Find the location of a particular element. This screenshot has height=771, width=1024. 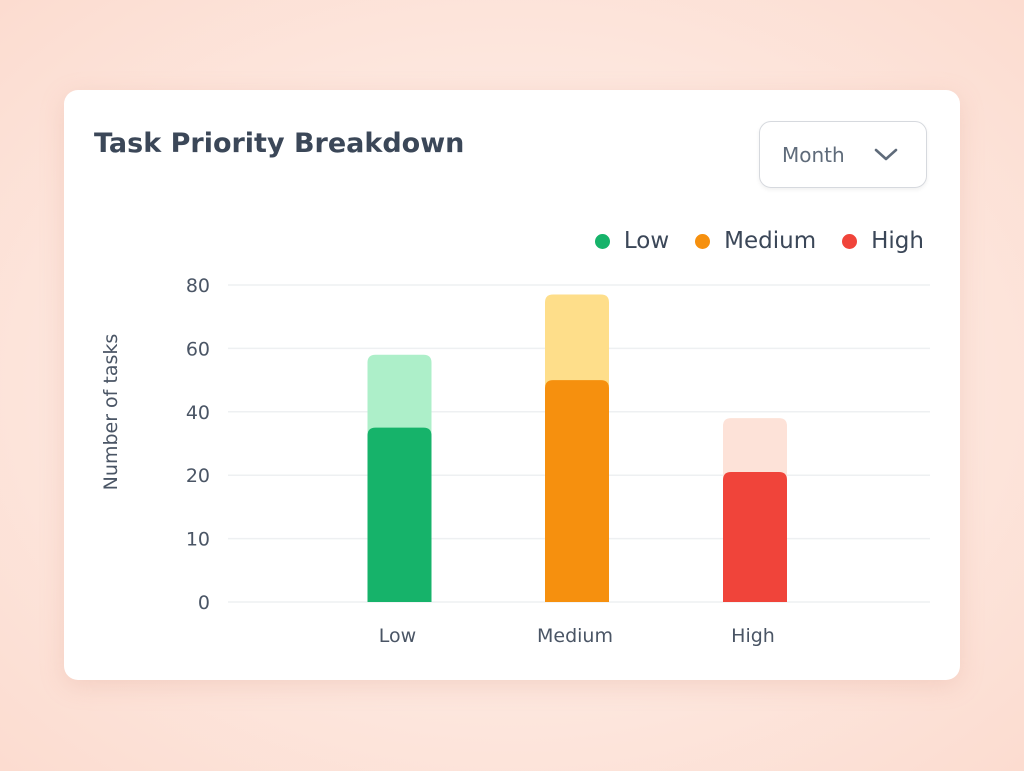

y-axis-label: Number of tasks is located at coordinates (111, 412).